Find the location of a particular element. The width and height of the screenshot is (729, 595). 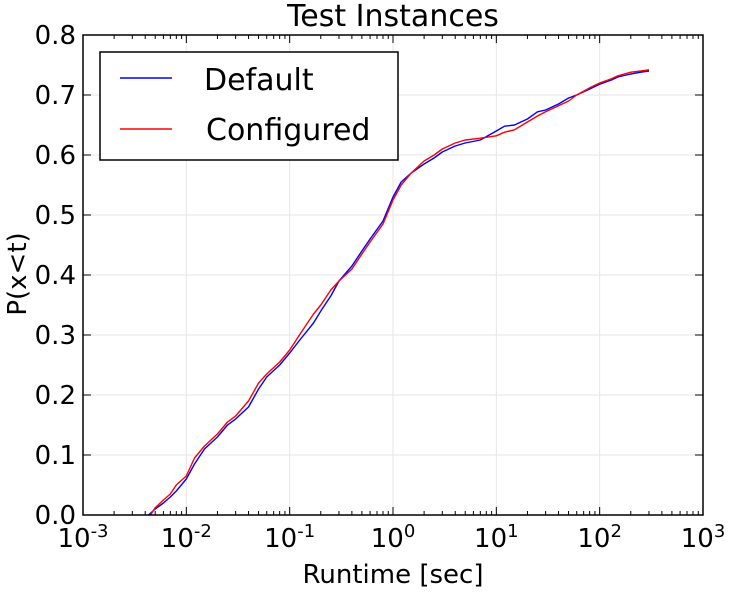

y-tick-label: 0.2 is located at coordinates (55, 396).